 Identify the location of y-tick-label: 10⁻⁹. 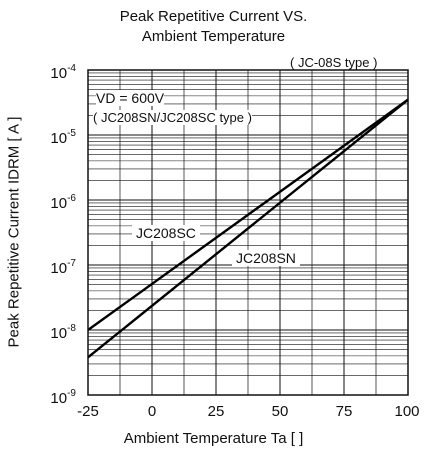
(63, 397).